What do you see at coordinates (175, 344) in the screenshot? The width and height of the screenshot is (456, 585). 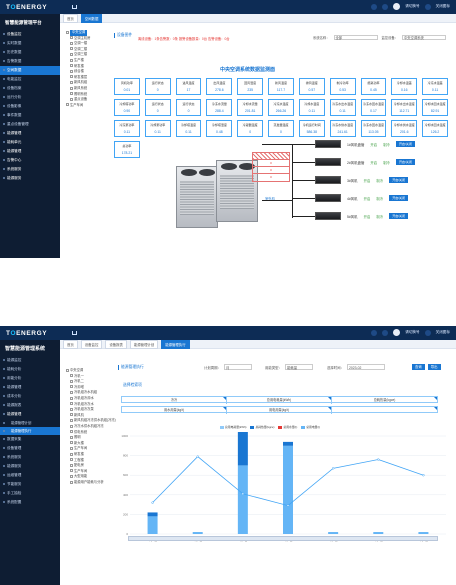 I see `tab: 能源管理执行` at bounding box center [175, 344].